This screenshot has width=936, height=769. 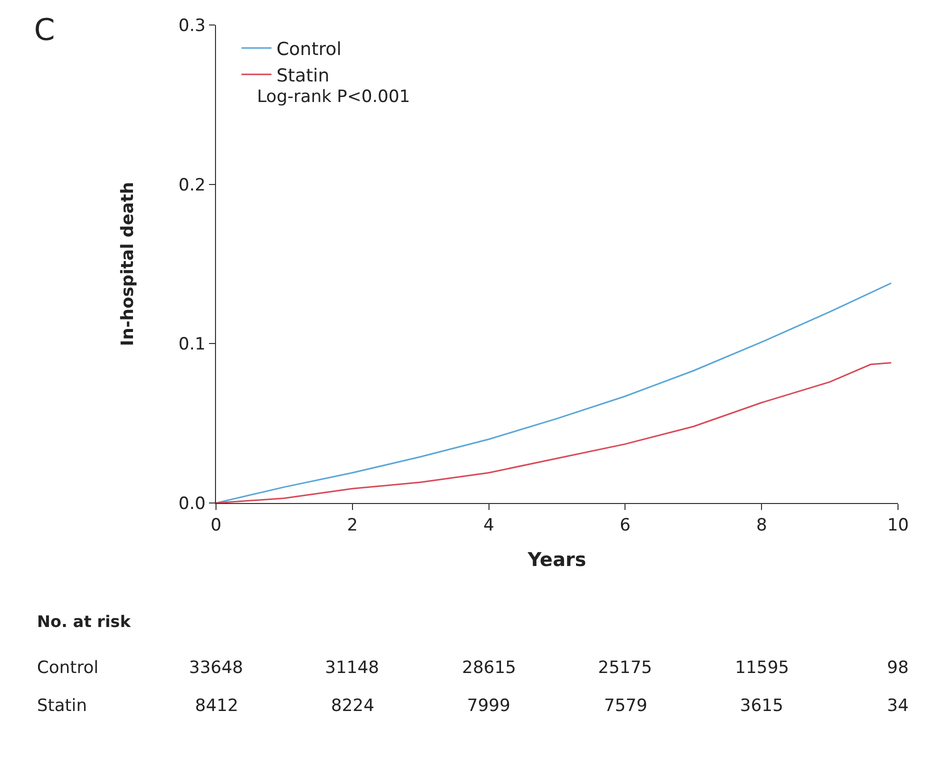 I want to click on y-tick-label: 0.0, so click(x=192, y=504).